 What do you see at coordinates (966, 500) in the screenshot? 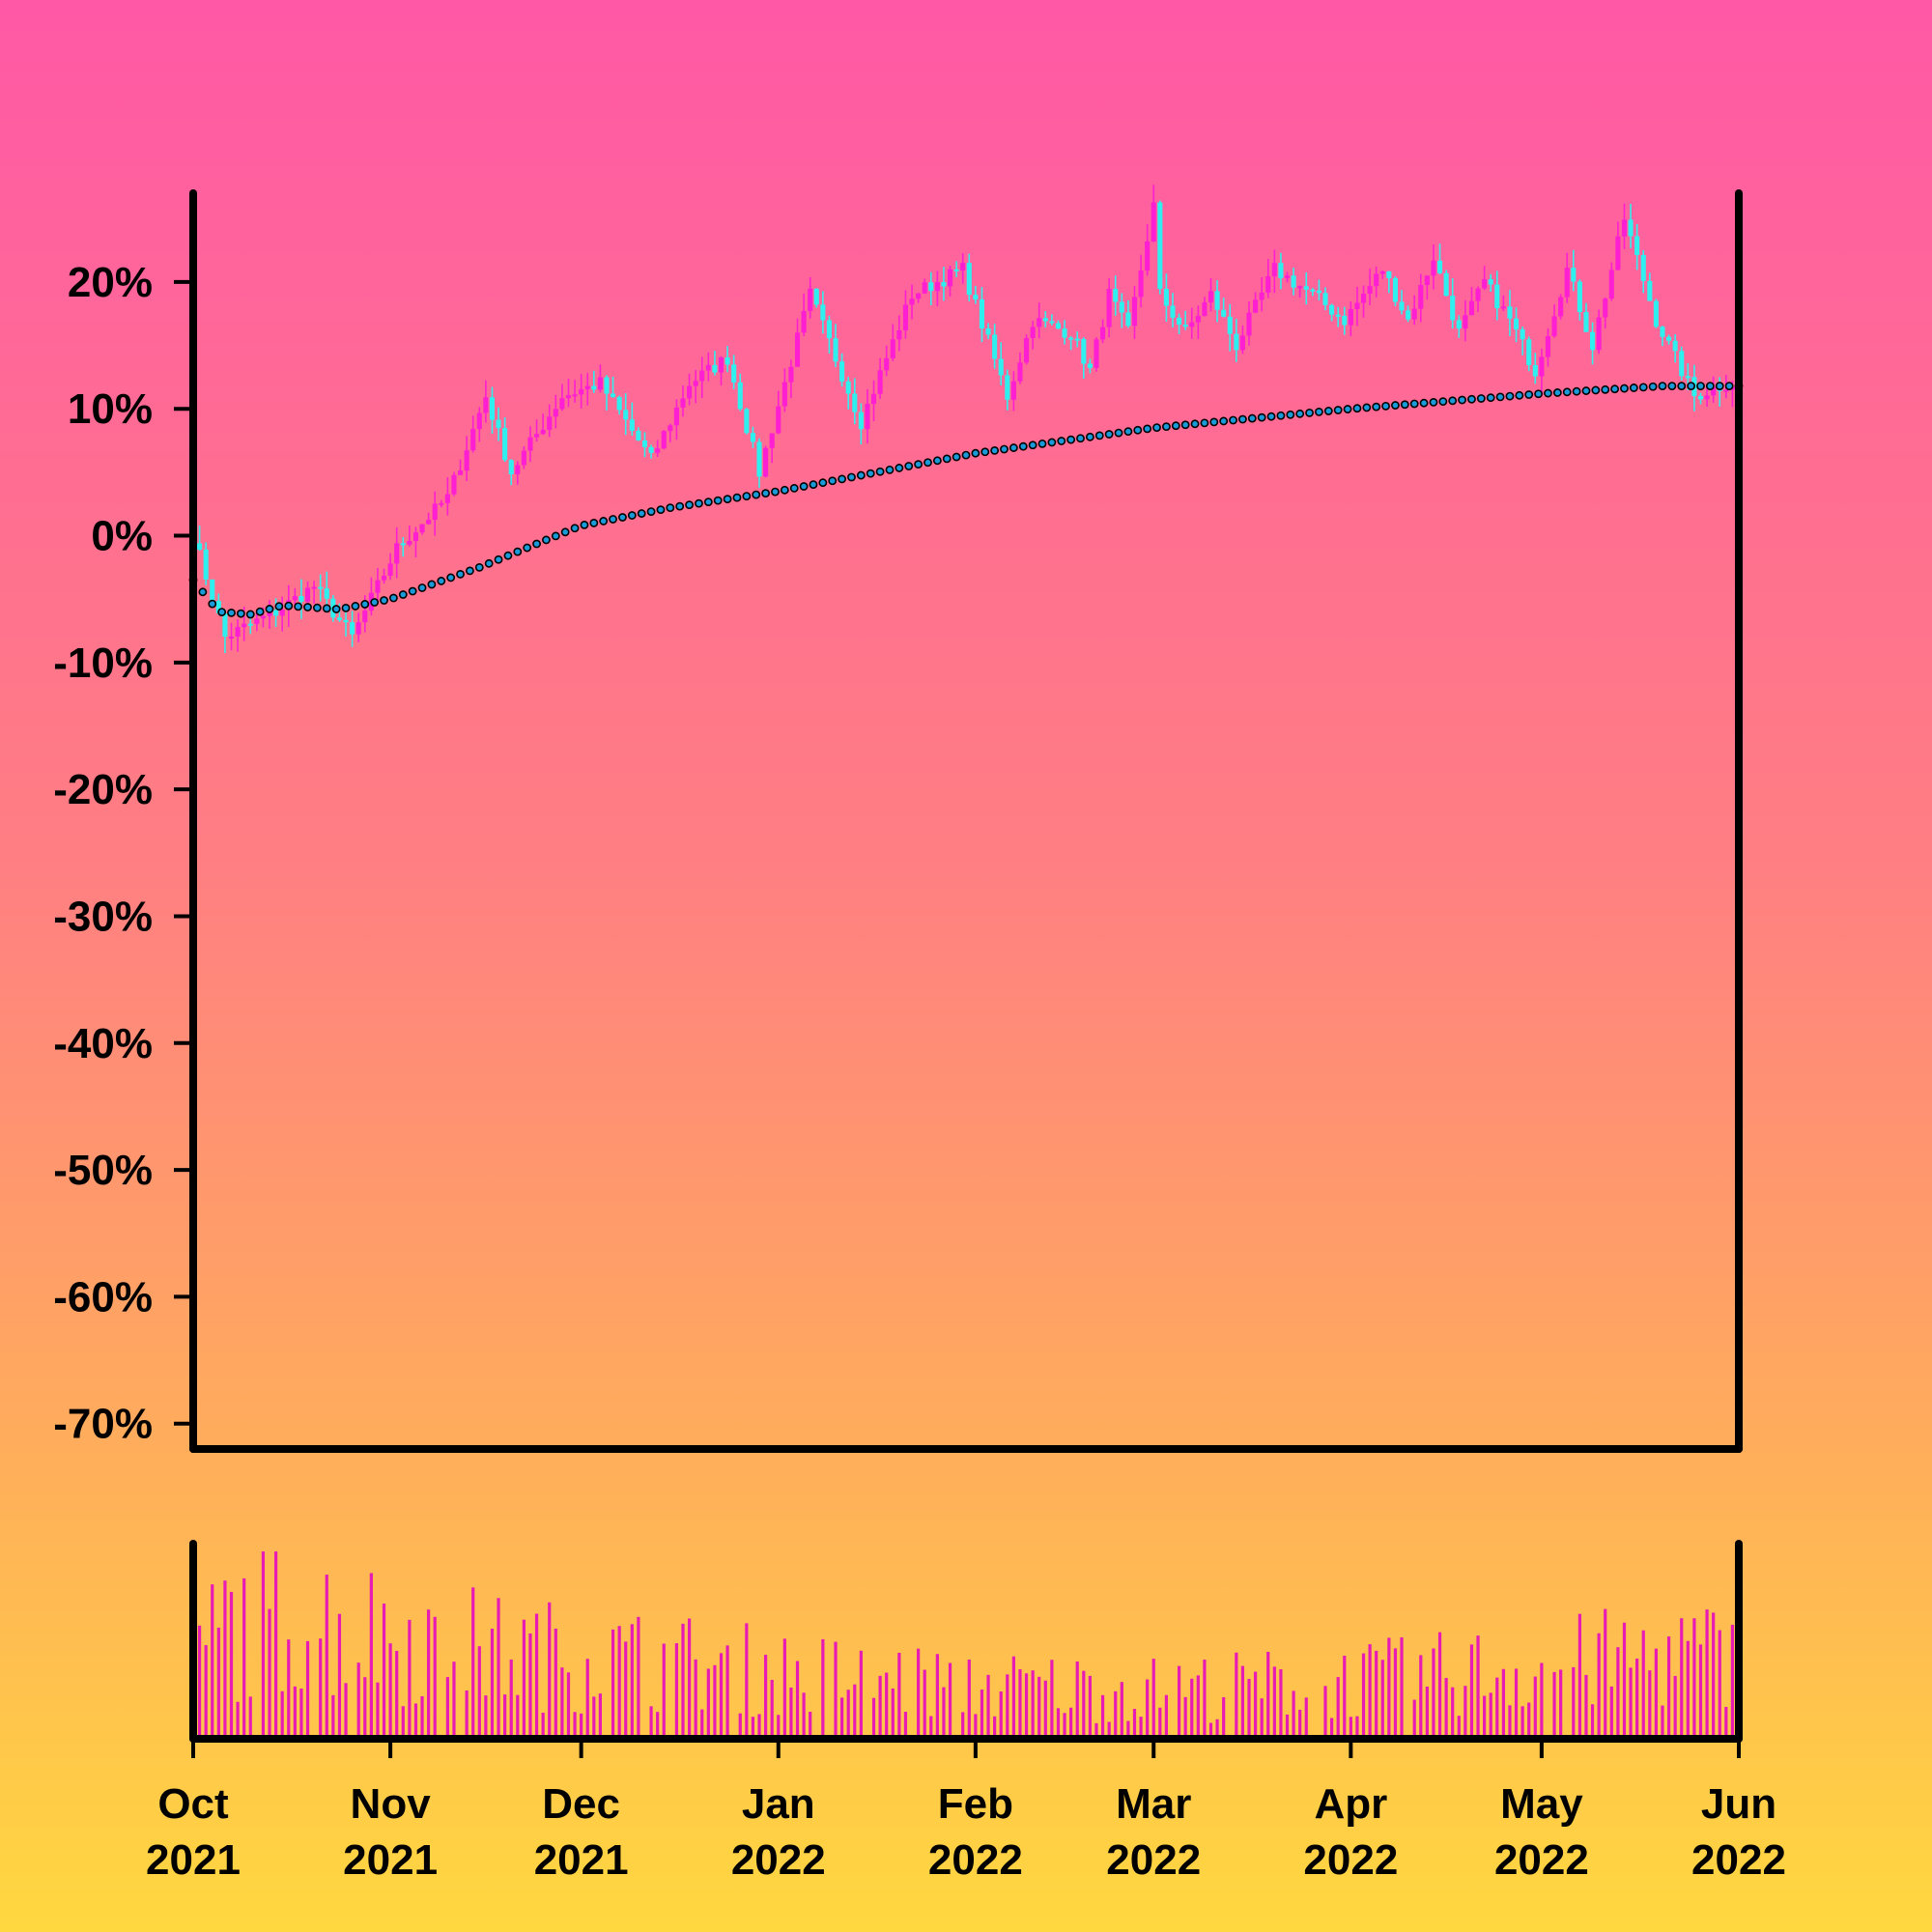
I see `moving-average-line` at bounding box center [966, 500].